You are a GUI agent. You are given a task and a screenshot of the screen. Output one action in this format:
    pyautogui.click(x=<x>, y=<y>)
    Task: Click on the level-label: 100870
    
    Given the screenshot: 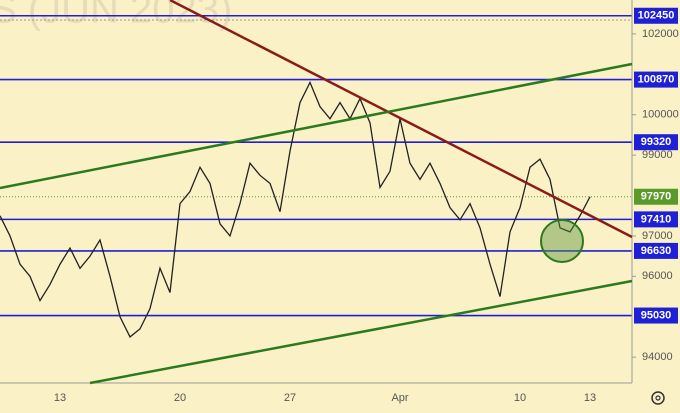 What is the action you would take?
    pyautogui.click(x=656, y=79)
    